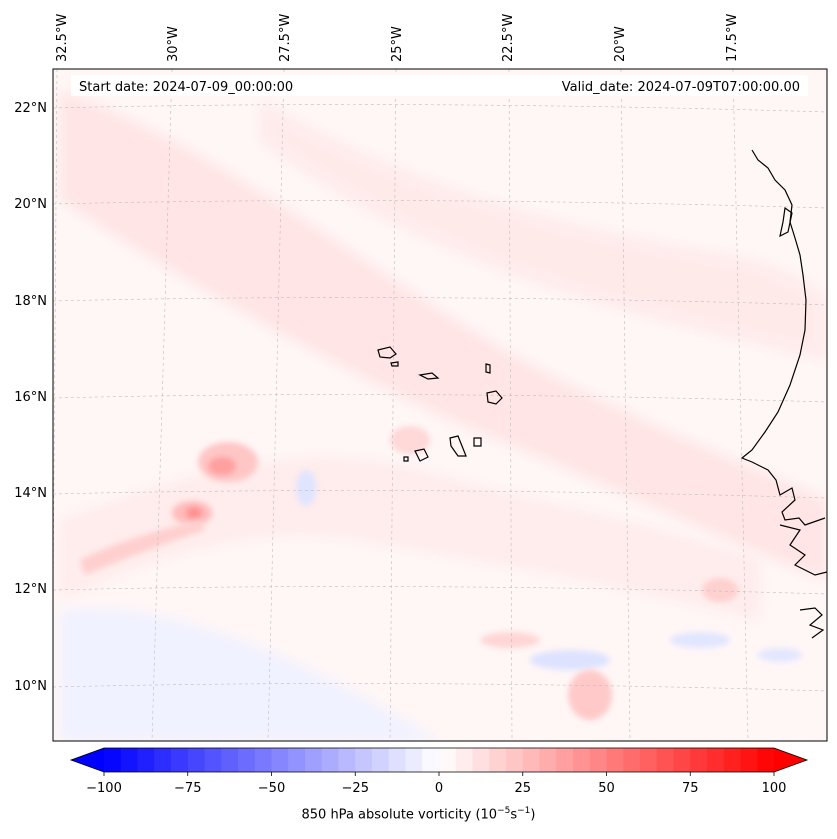 The width and height of the screenshot is (837, 839). What do you see at coordinates (30, 686) in the screenshot?
I see `lat-label: 10°N` at bounding box center [30, 686].